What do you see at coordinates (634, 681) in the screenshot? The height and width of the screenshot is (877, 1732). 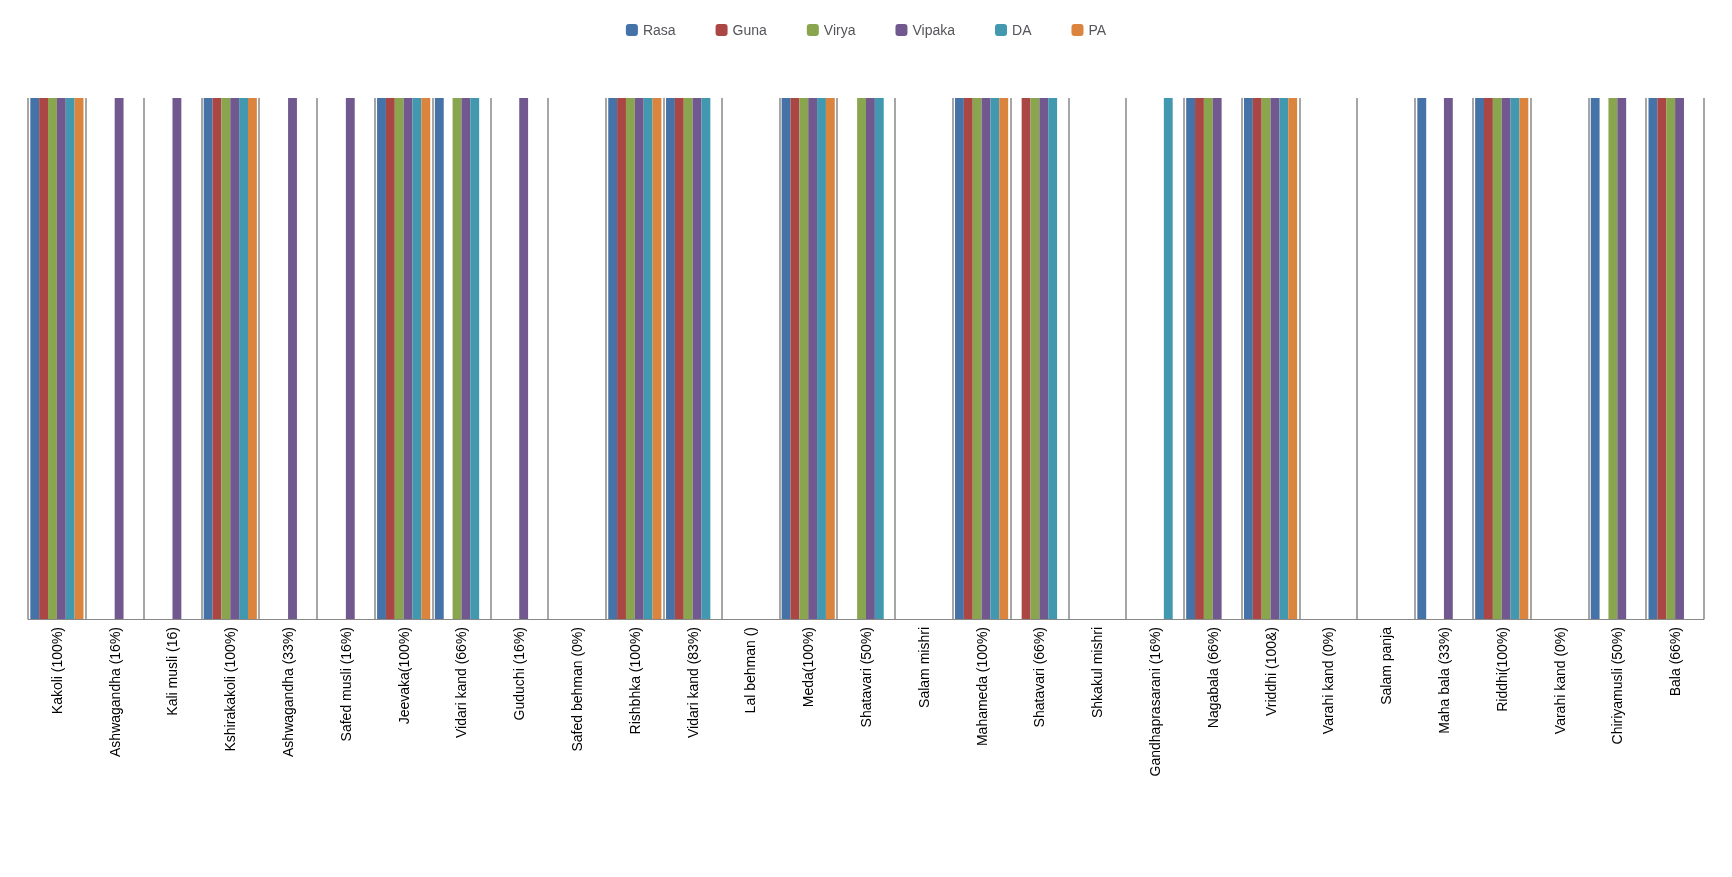 I see `x-tick-label: Rishbhka (100%)` at bounding box center [634, 681].